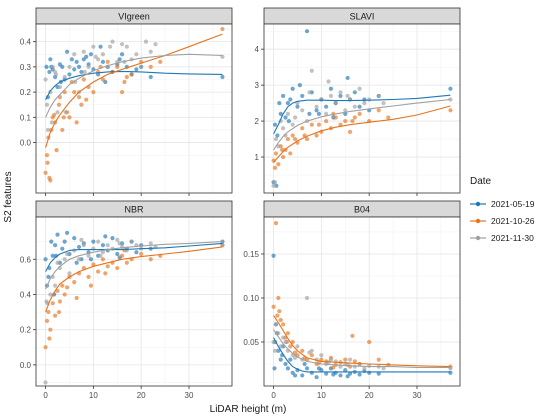  I want to click on y-tick-label: 0.0, so click(26, 143).